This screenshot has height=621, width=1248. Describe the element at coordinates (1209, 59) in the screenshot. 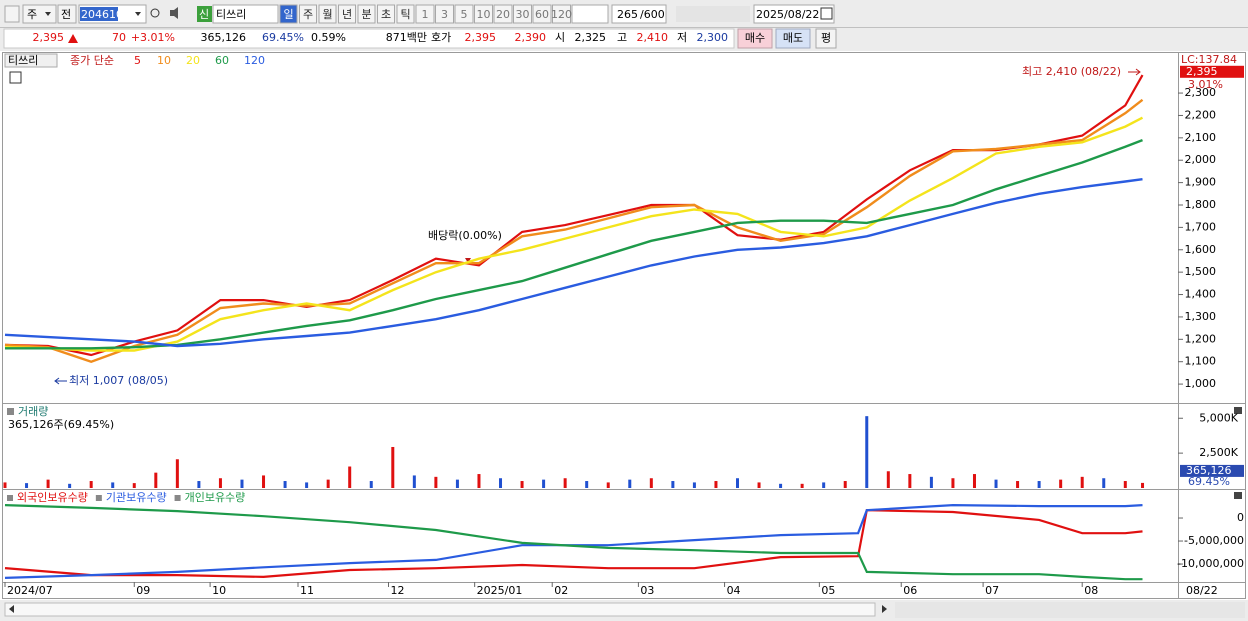

I see `scale-label: LC:137.84` at that location.